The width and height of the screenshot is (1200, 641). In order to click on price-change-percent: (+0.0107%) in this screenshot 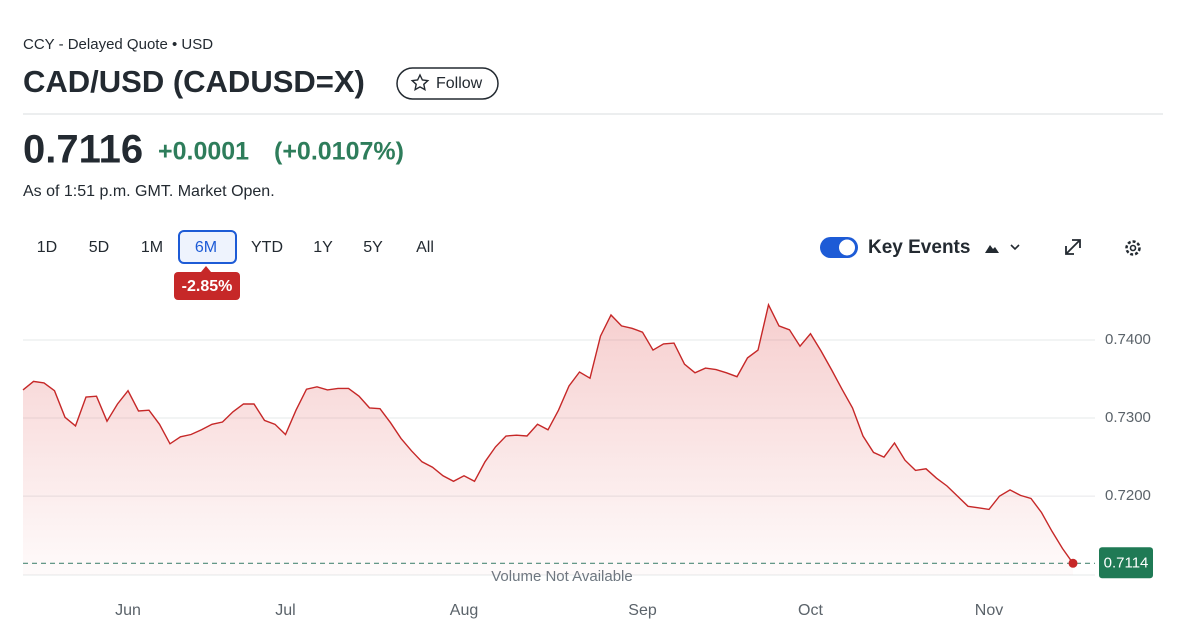, I will do `click(339, 152)`.